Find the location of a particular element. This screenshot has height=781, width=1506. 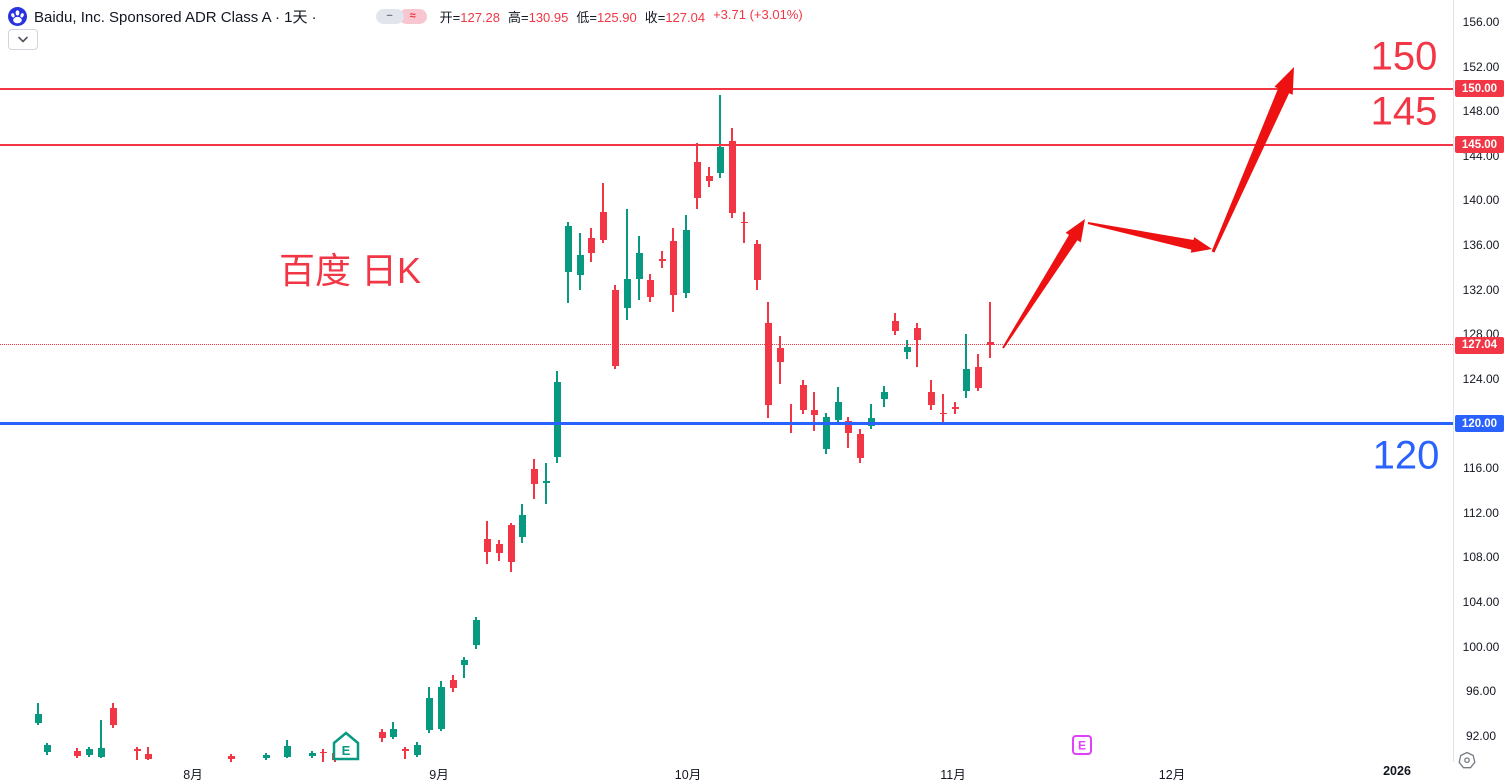

price-badge: 145.00 is located at coordinates (1479, 145).